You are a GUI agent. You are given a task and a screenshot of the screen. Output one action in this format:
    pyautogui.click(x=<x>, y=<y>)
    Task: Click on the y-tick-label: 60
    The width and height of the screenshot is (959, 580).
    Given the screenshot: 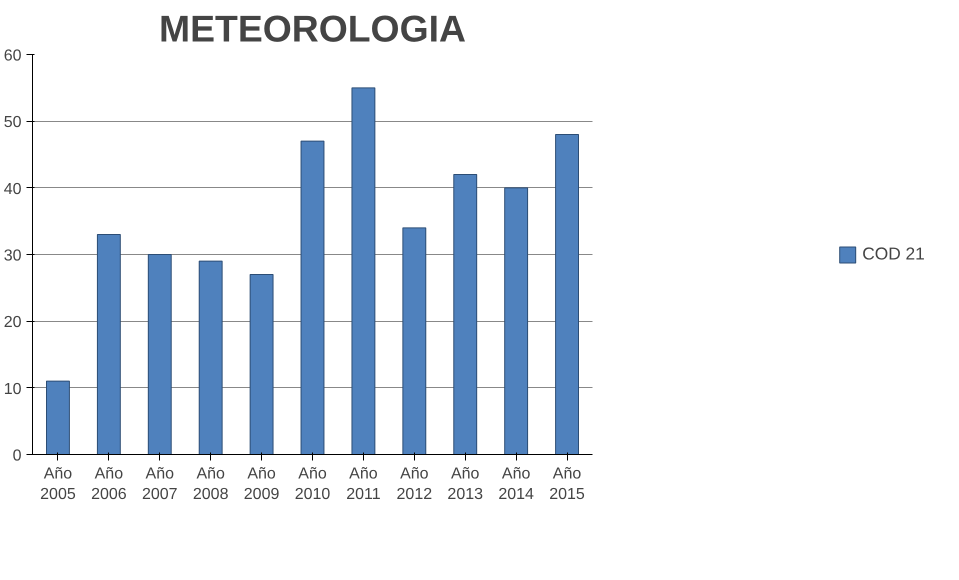 What is the action you would take?
    pyautogui.click(x=13, y=56)
    